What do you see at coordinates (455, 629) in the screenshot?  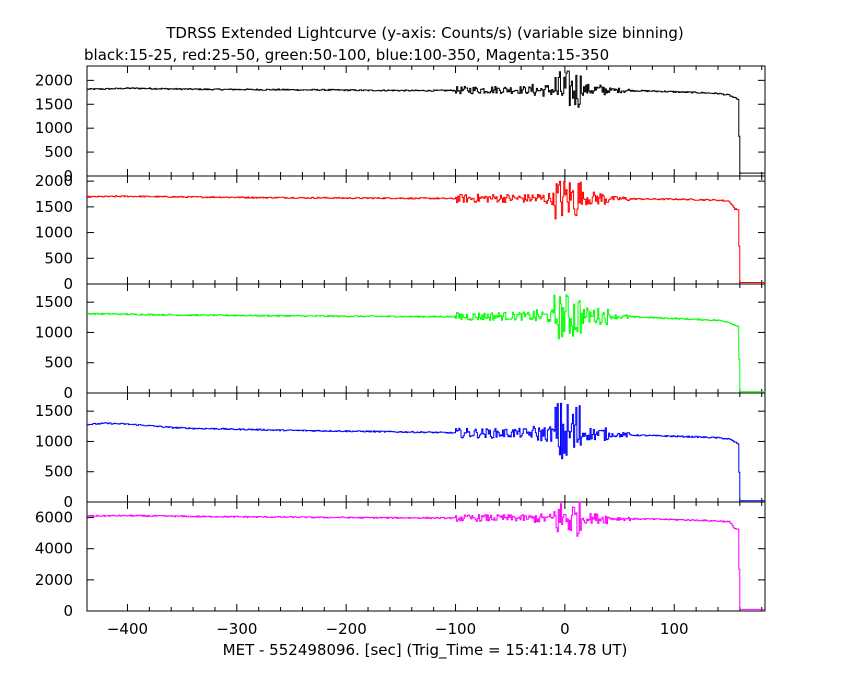 I see `x-tick-label: −100` at bounding box center [455, 629].